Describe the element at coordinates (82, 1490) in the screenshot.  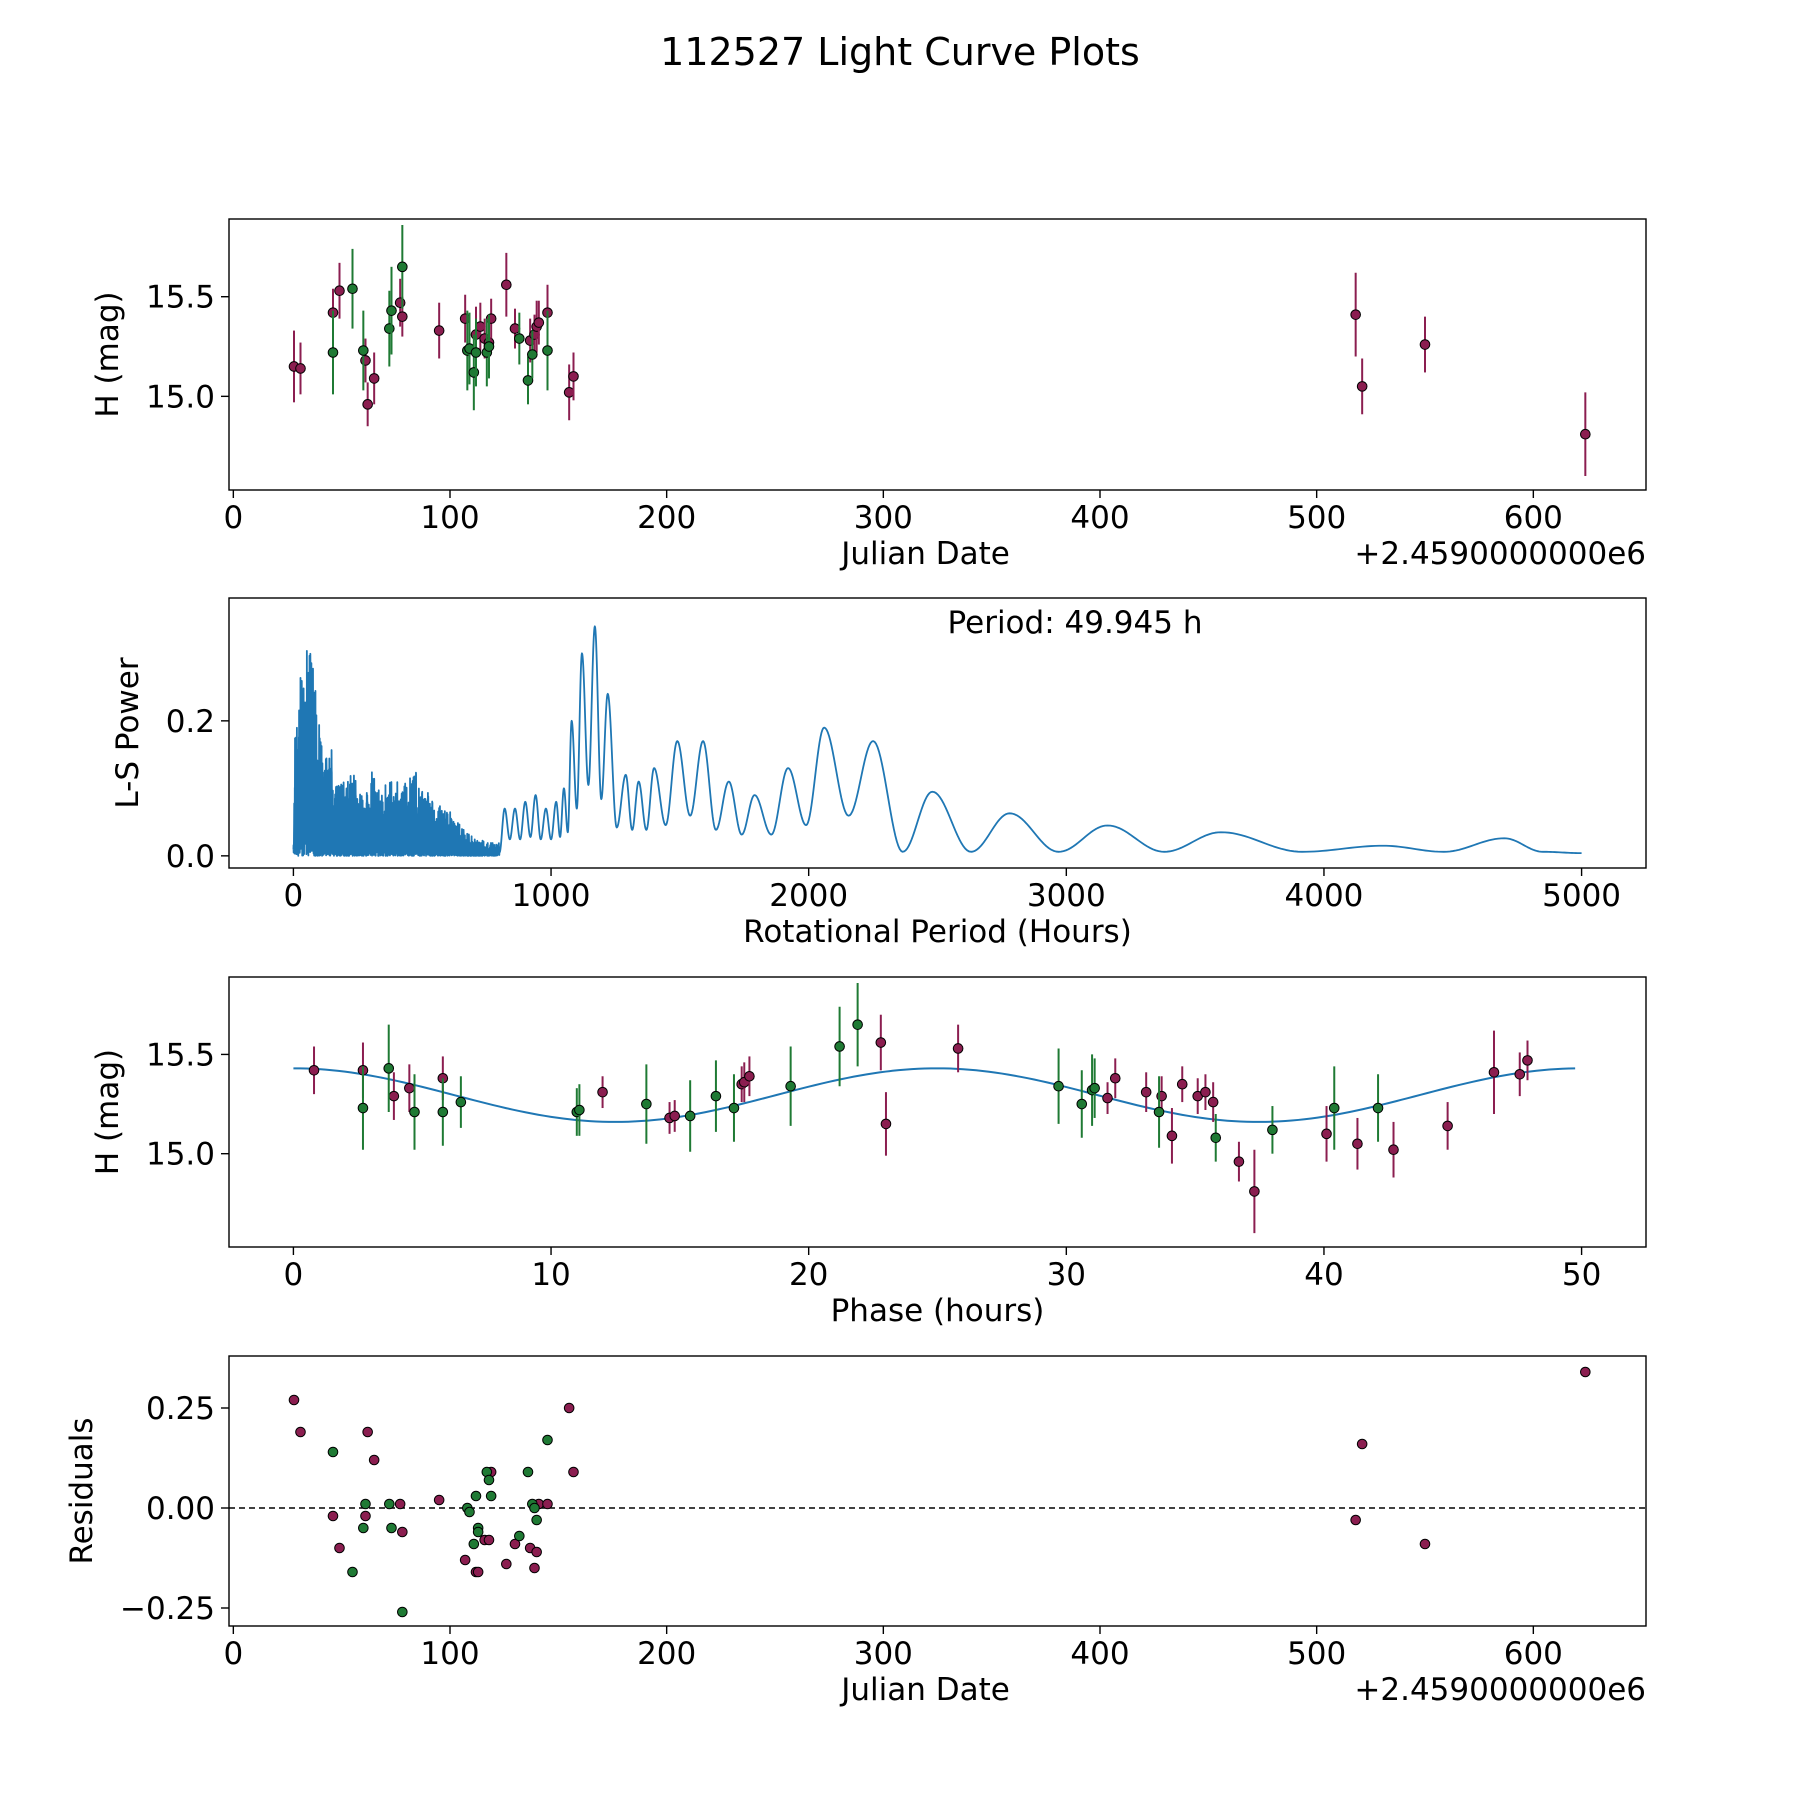
I see `res-ylabel: Residuals` at that location.